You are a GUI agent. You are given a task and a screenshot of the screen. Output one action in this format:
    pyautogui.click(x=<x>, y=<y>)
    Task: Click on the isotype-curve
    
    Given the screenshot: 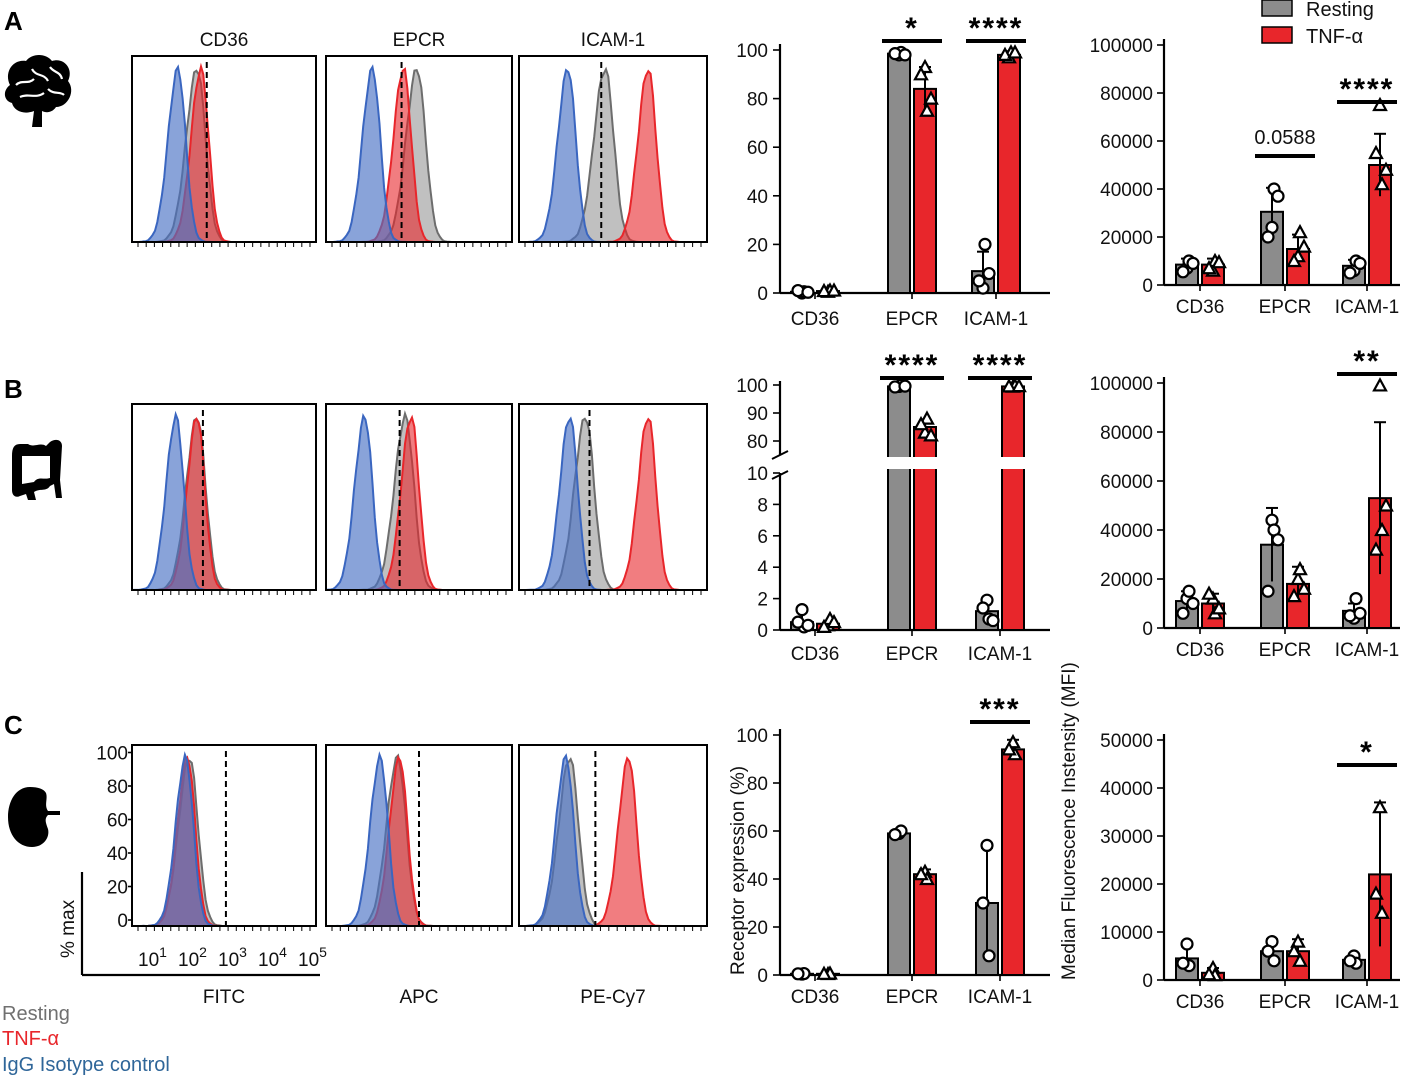 What is the action you would take?
    pyautogui.click(x=223, y=500)
    